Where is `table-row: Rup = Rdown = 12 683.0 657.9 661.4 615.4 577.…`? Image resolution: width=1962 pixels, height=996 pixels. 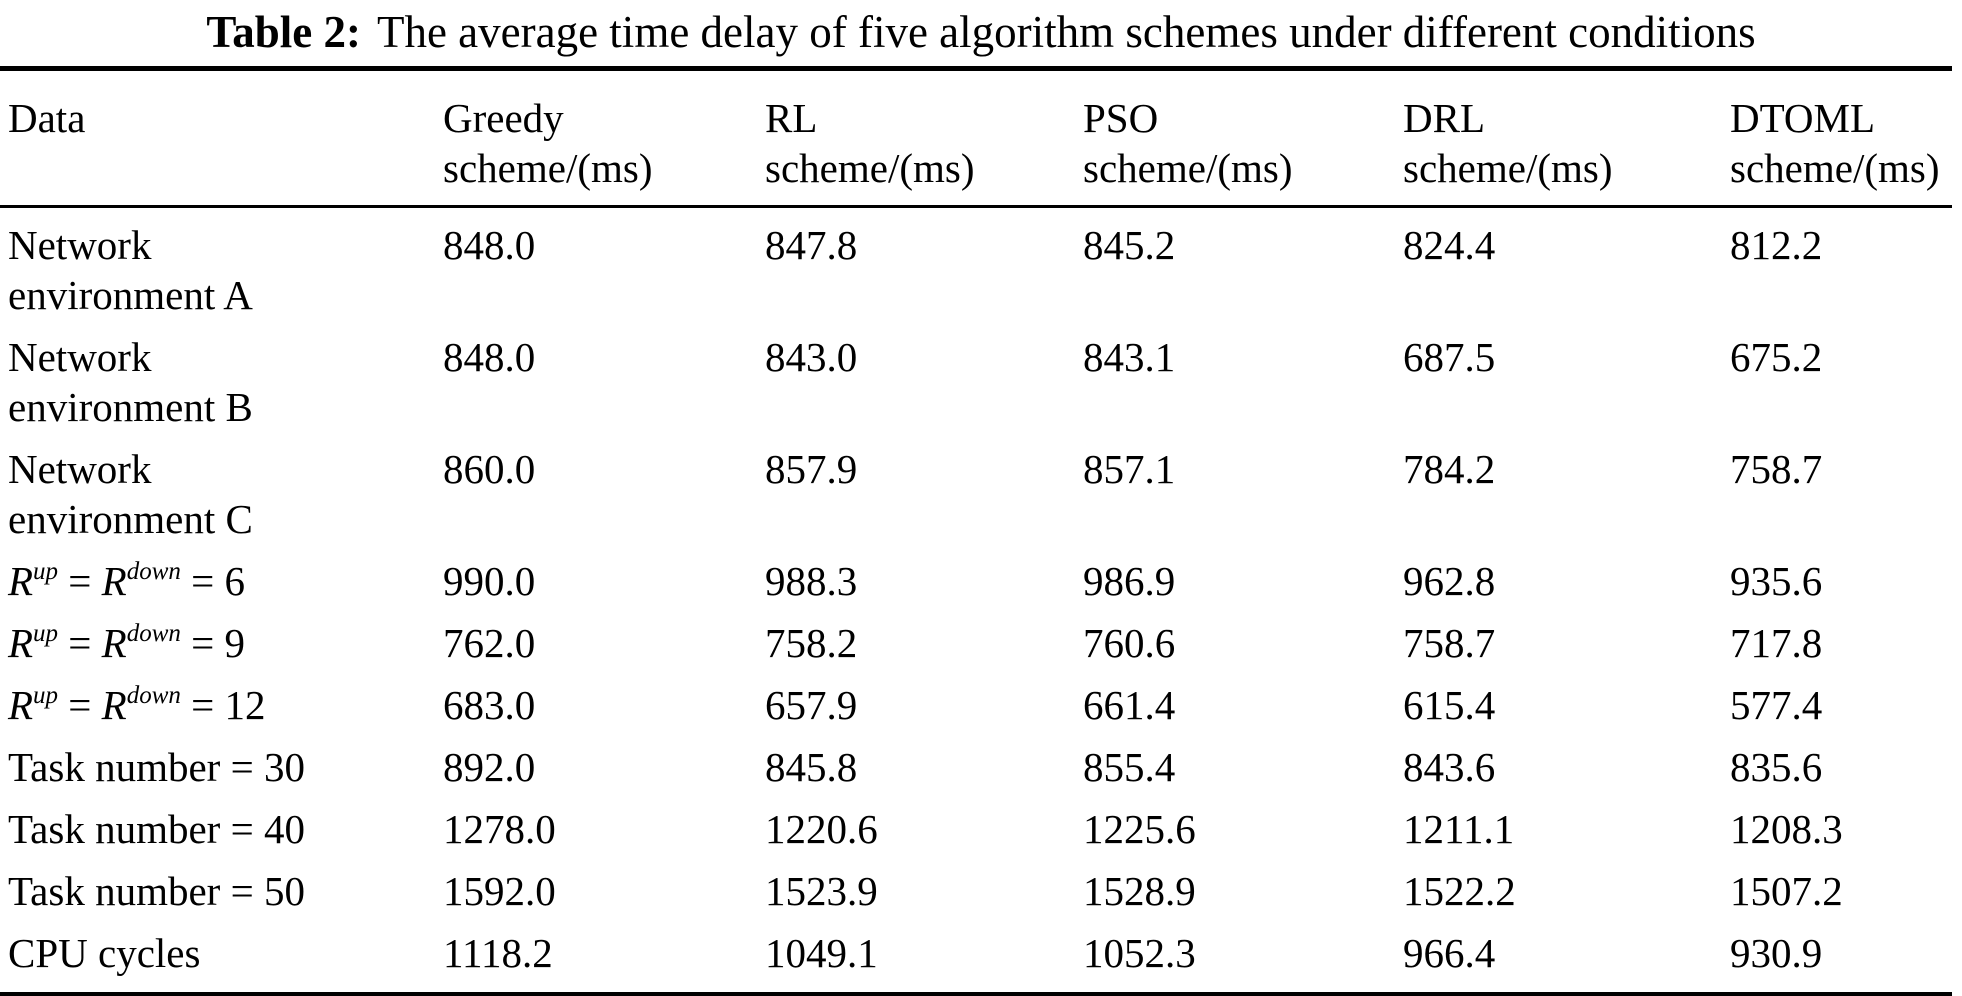 table-row: Rup = Rdown = 12 683.0 657.9 661.4 615.4 577.… is located at coordinates (976, 699).